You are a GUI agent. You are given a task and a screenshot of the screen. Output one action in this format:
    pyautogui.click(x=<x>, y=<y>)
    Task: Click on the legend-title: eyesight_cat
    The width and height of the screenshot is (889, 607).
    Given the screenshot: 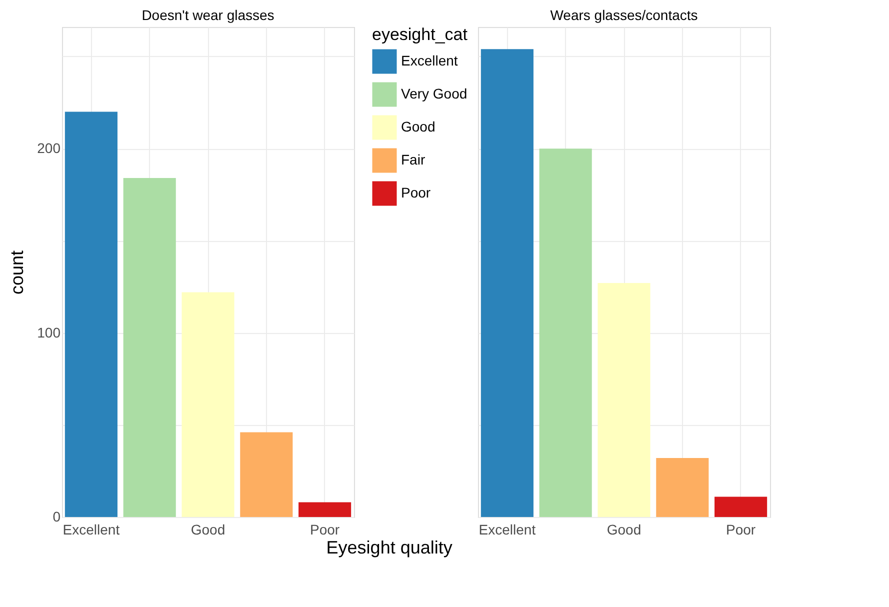 What is the action you would take?
    pyautogui.click(x=420, y=34)
    